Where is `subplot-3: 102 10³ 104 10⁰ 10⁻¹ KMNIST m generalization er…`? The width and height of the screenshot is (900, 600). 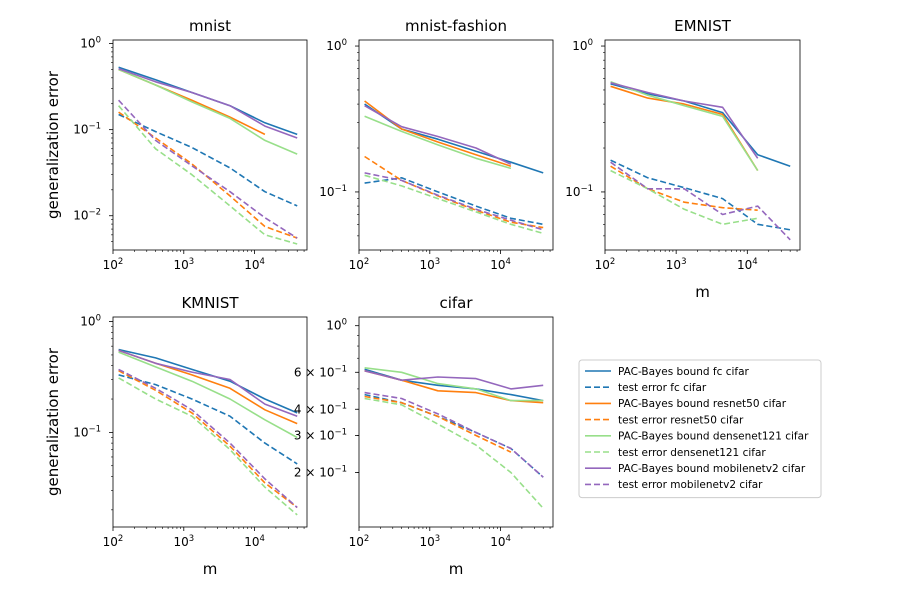 subplot-3: 102 10³ 104 10⁰ 10⁻¹ KMNIST m generalization er… is located at coordinates (176, 436).